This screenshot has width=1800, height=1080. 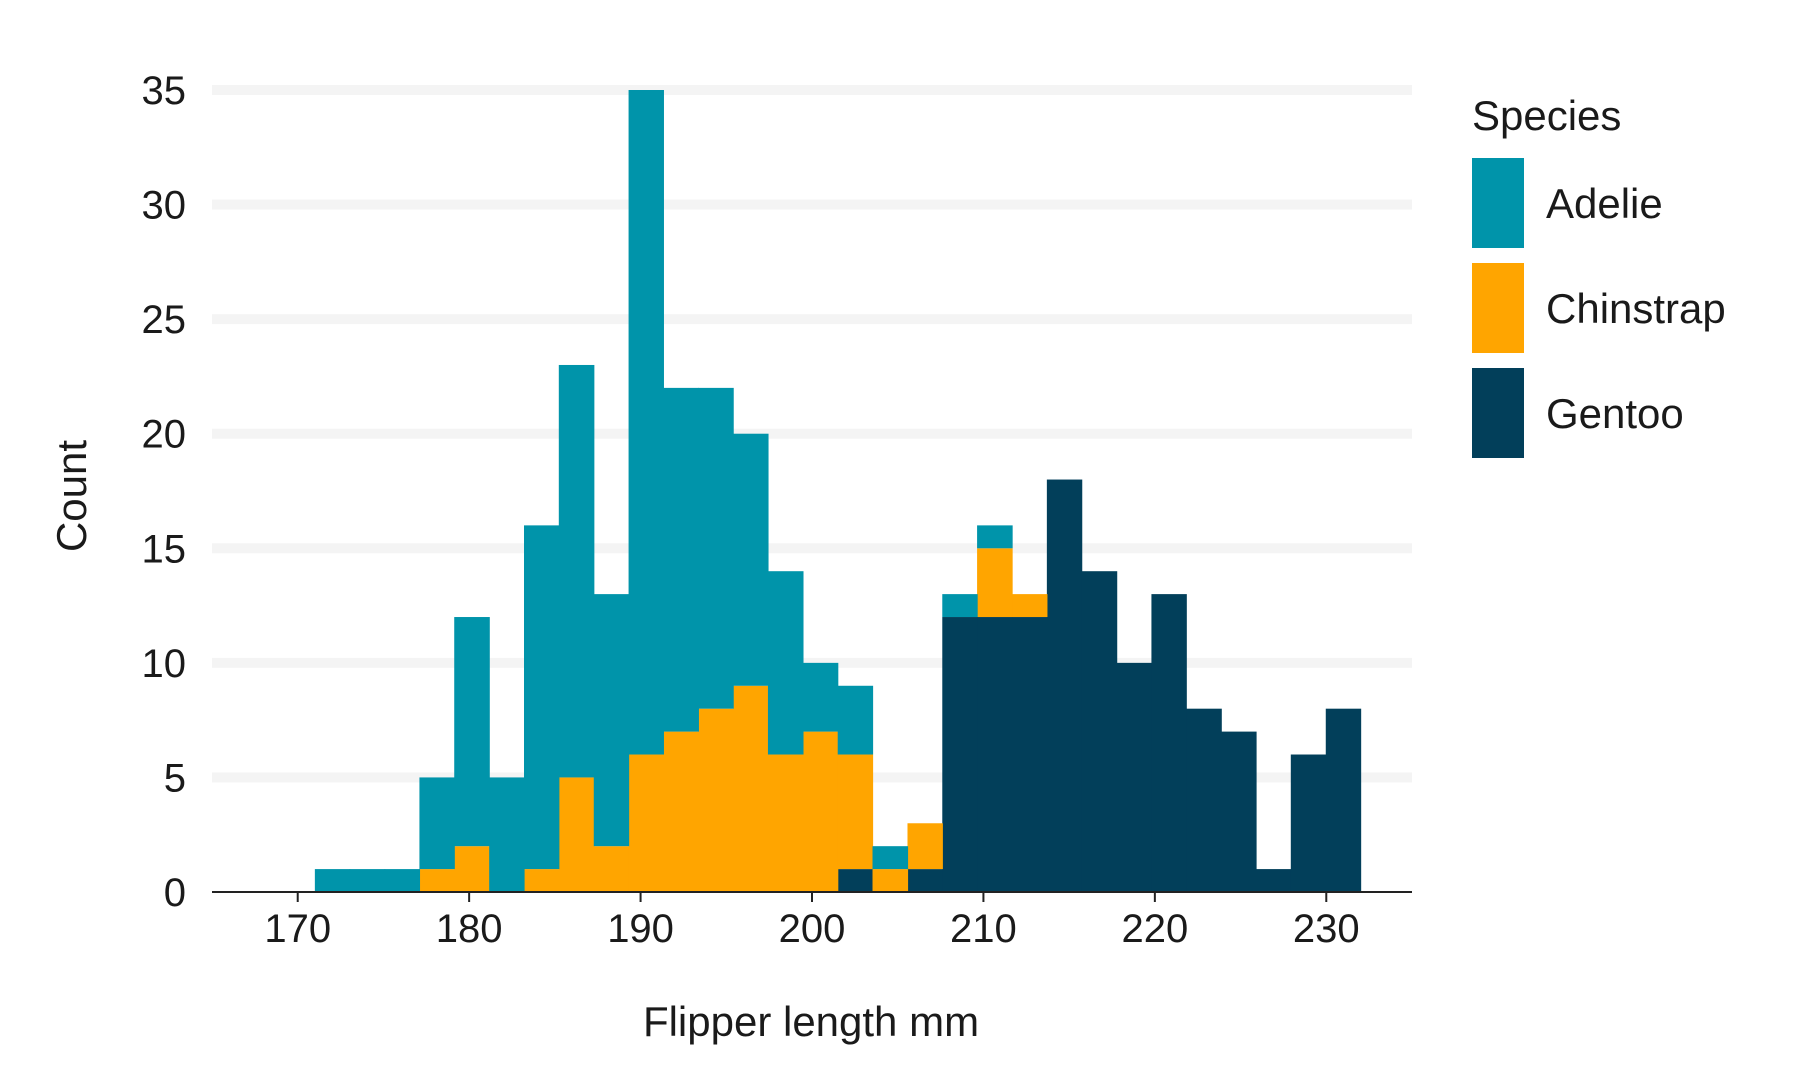 What do you see at coordinates (164, 435) in the screenshot?
I see `y-tick-label: 20` at bounding box center [164, 435].